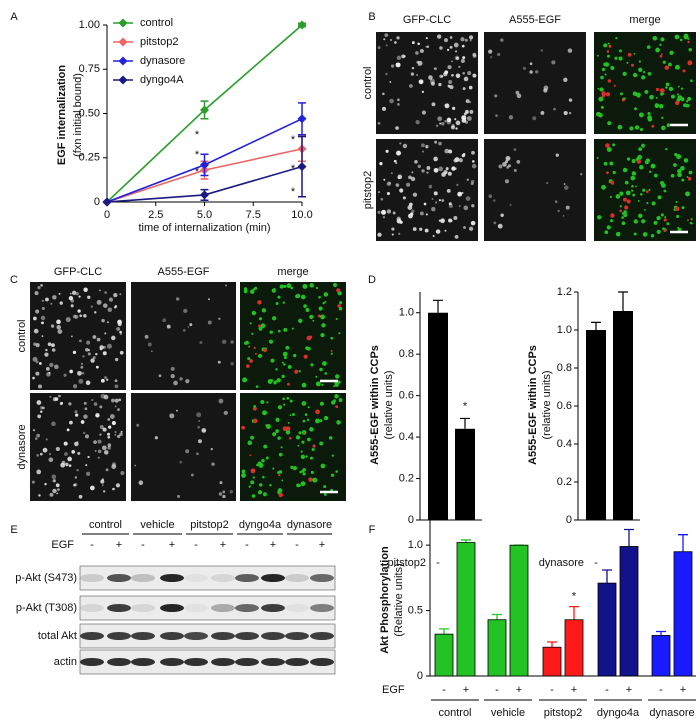 This screenshot has height=724, width=700. Describe the element at coordinates (119, 545) in the screenshot. I see `lane-label: +` at that location.